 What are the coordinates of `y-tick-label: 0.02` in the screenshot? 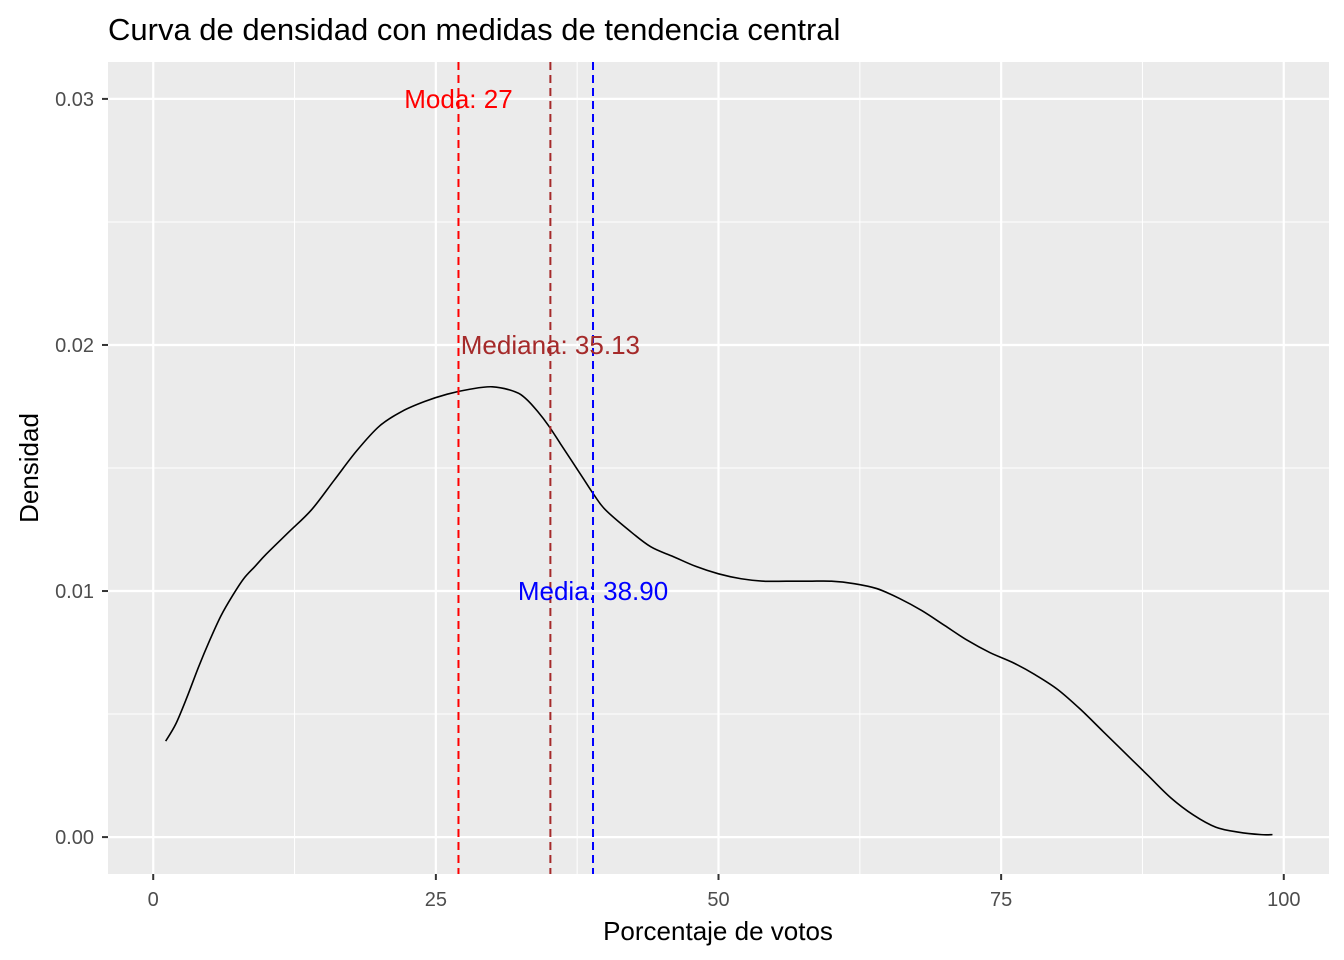 It's located at (74, 346).